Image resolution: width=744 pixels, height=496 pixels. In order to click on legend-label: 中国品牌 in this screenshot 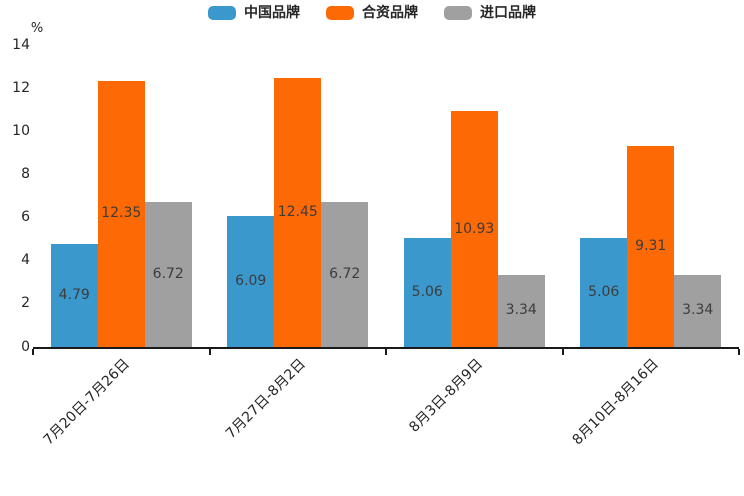, I will do `click(272, 13)`.